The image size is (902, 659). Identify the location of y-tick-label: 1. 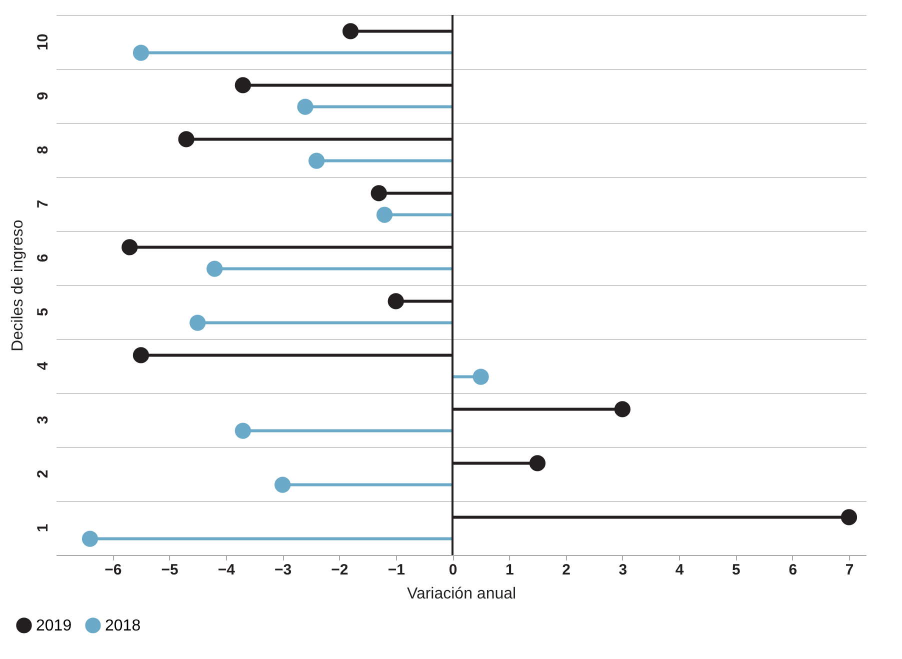
(43, 528).